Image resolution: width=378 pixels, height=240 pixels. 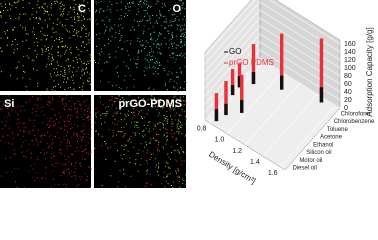 I want to click on category-label: Ethanol, so click(x=323, y=145).